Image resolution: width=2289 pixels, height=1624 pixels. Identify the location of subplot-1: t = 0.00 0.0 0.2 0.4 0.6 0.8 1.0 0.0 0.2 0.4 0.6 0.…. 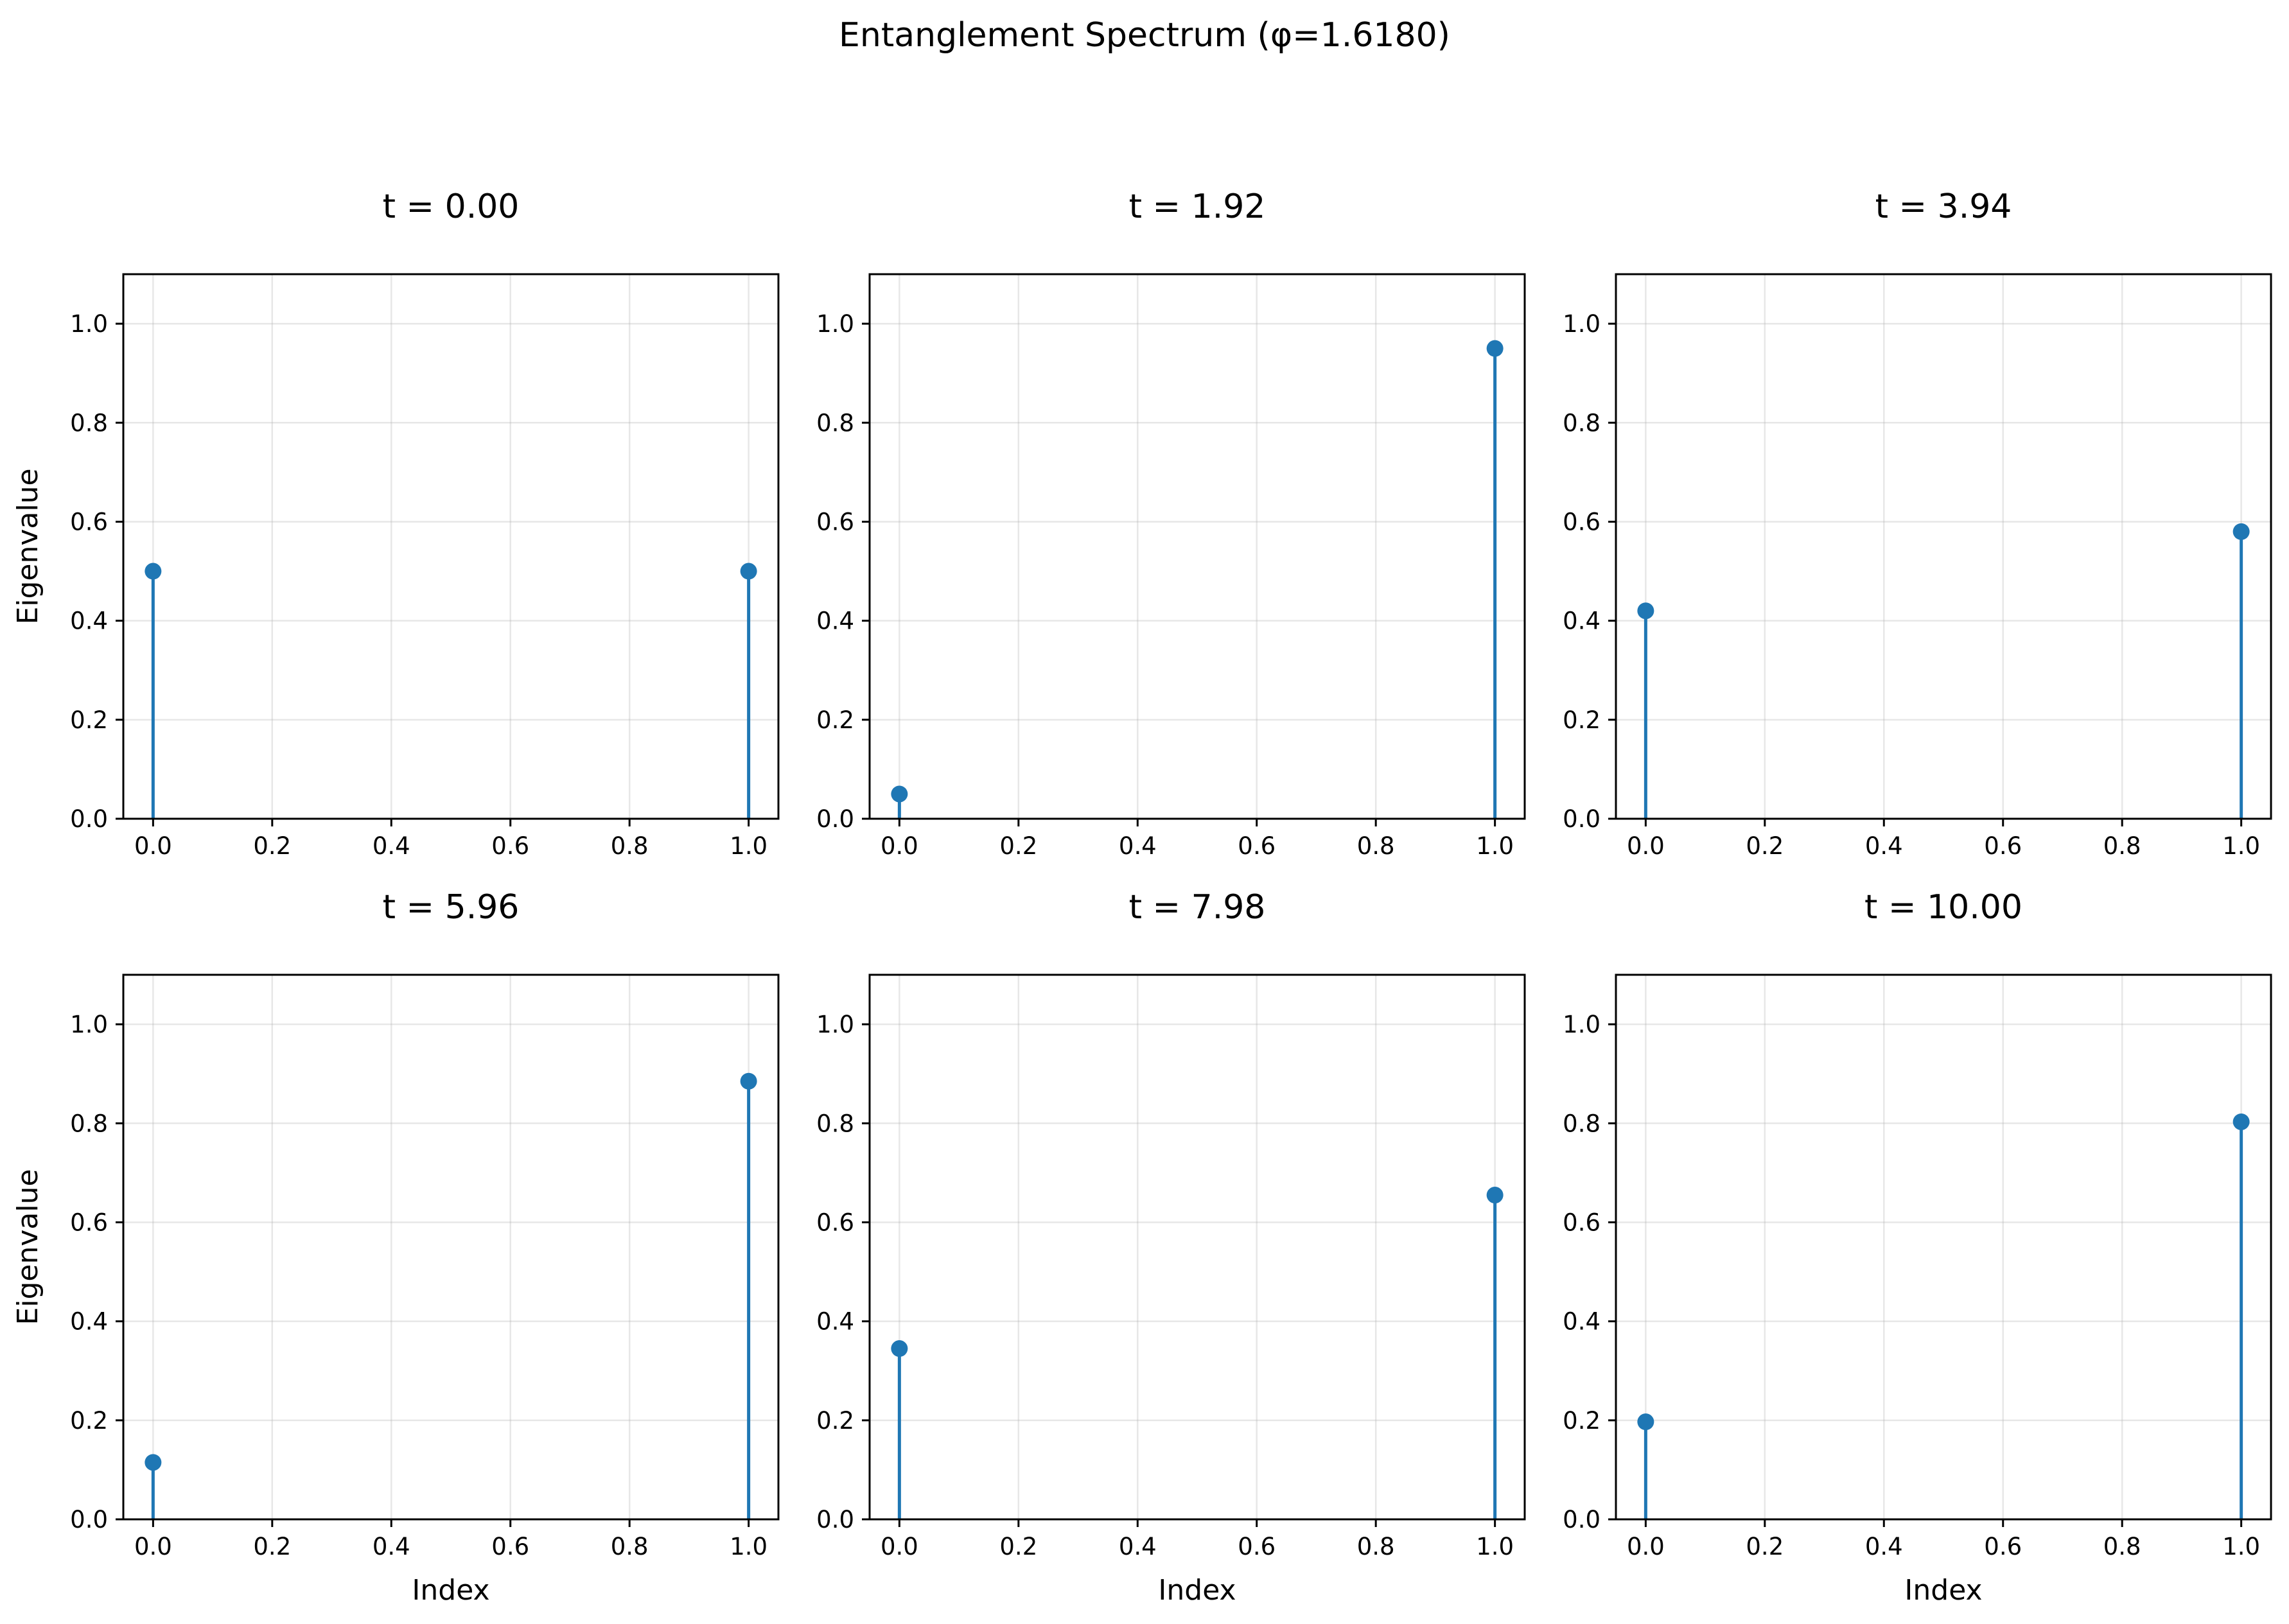
(396, 524).